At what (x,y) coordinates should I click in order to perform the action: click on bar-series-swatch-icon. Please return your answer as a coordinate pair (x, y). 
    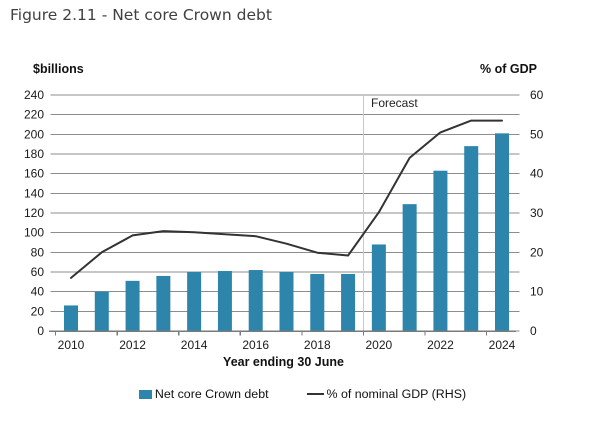
    Looking at the image, I should click on (145, 394).